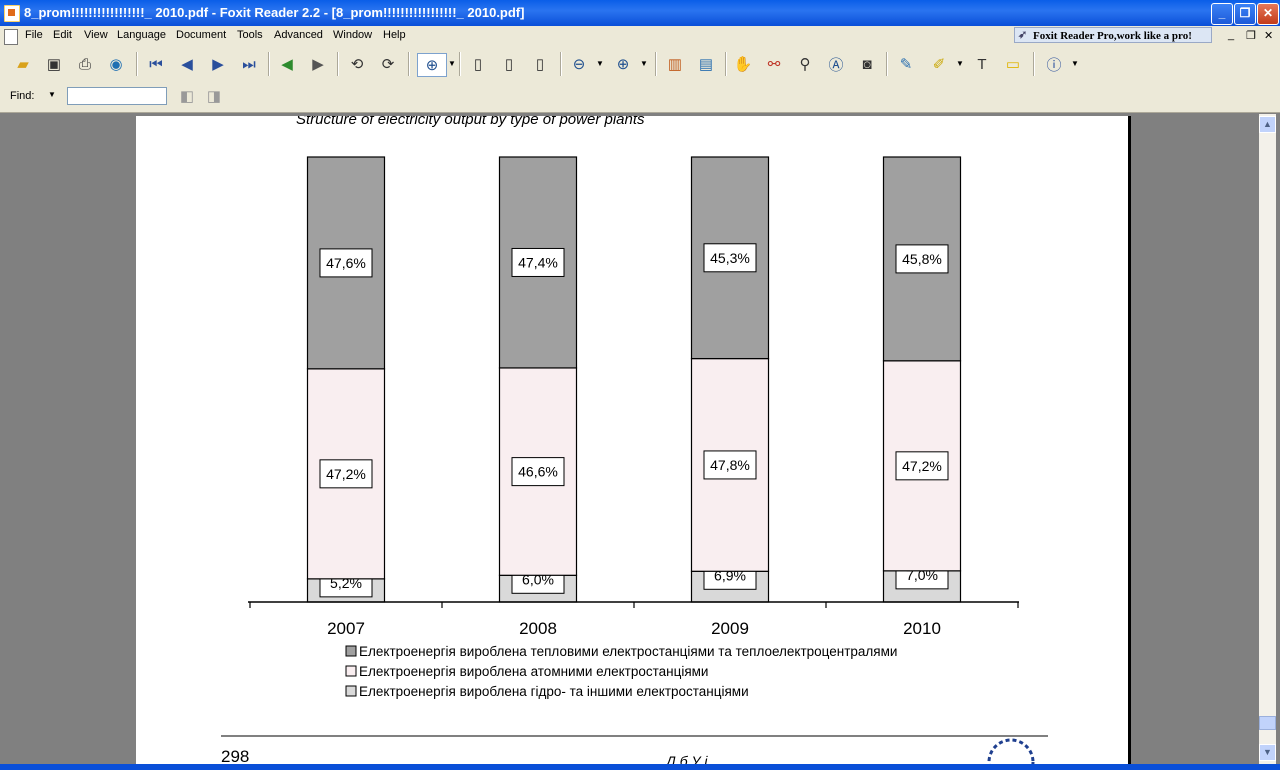  I want to click on text-select-icon: Ⓐ, so click(836, 65).